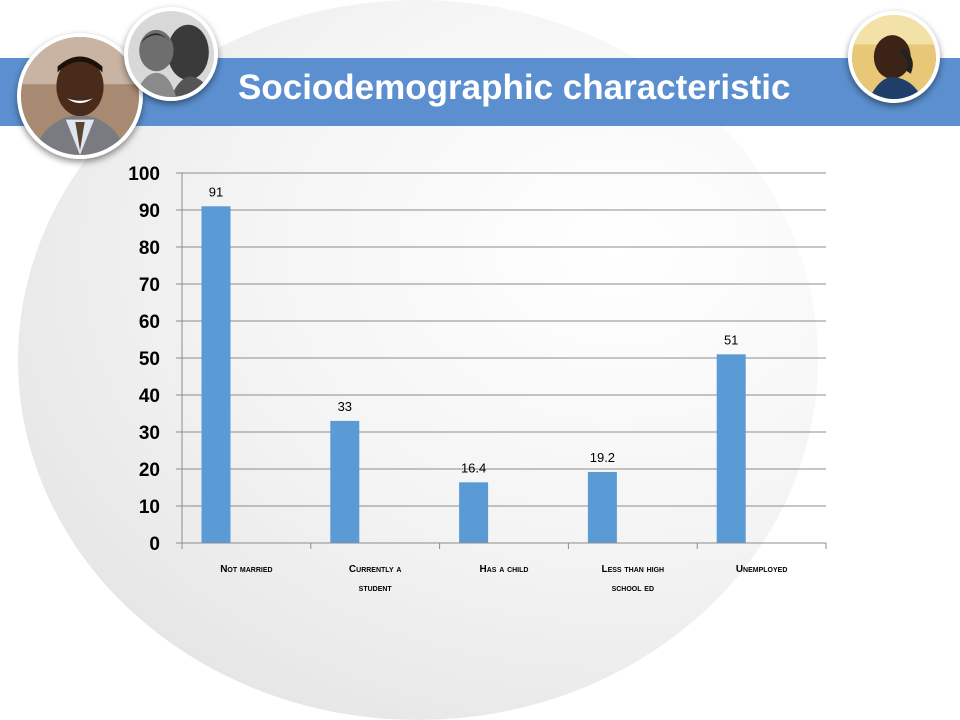  I want to click on category-label: student, so click(376, 588).